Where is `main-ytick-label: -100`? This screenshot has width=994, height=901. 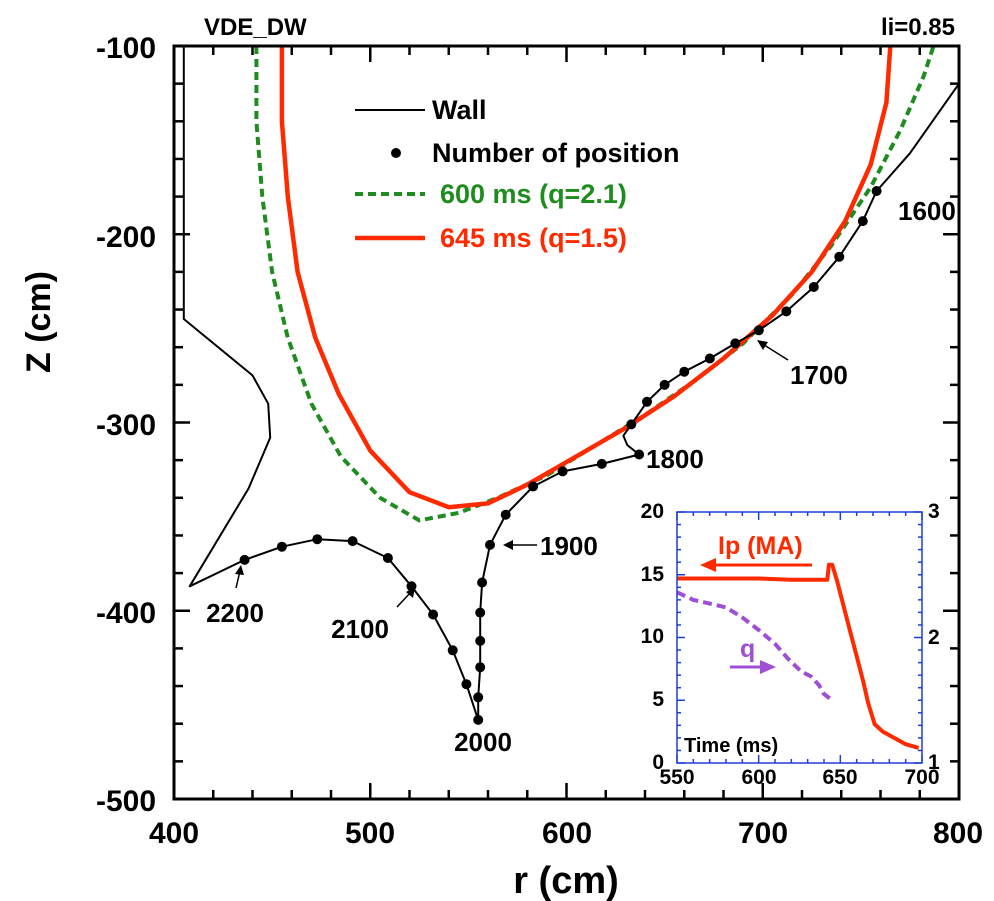 main-ytick-label: -100 is located at coordinates (126, 48).